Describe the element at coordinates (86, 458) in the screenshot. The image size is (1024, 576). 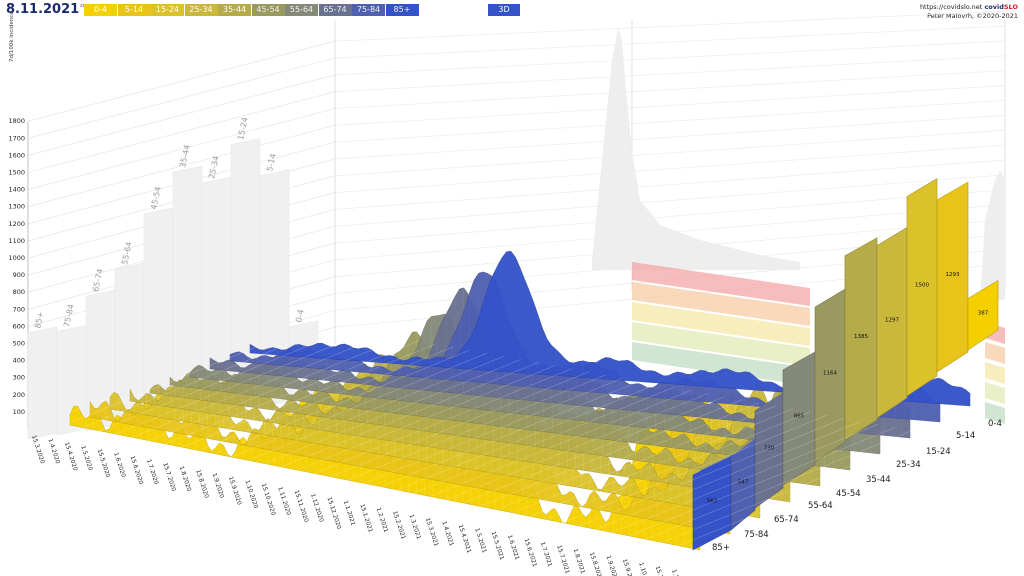
I see `date-tick-label: 1.5.2020` at that location.